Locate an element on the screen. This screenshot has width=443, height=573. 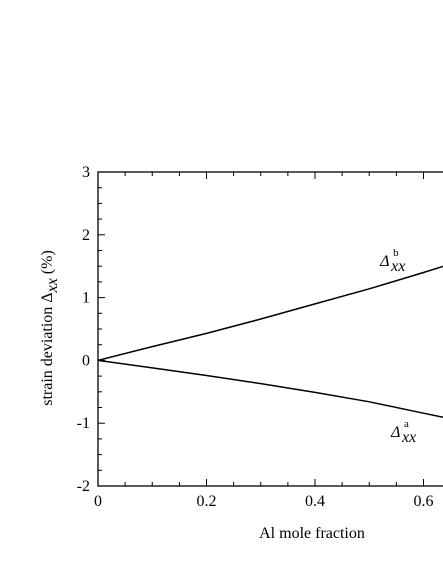
y-axis-title-prefix: strain deviation Δ is located at coordinates (47, 348).